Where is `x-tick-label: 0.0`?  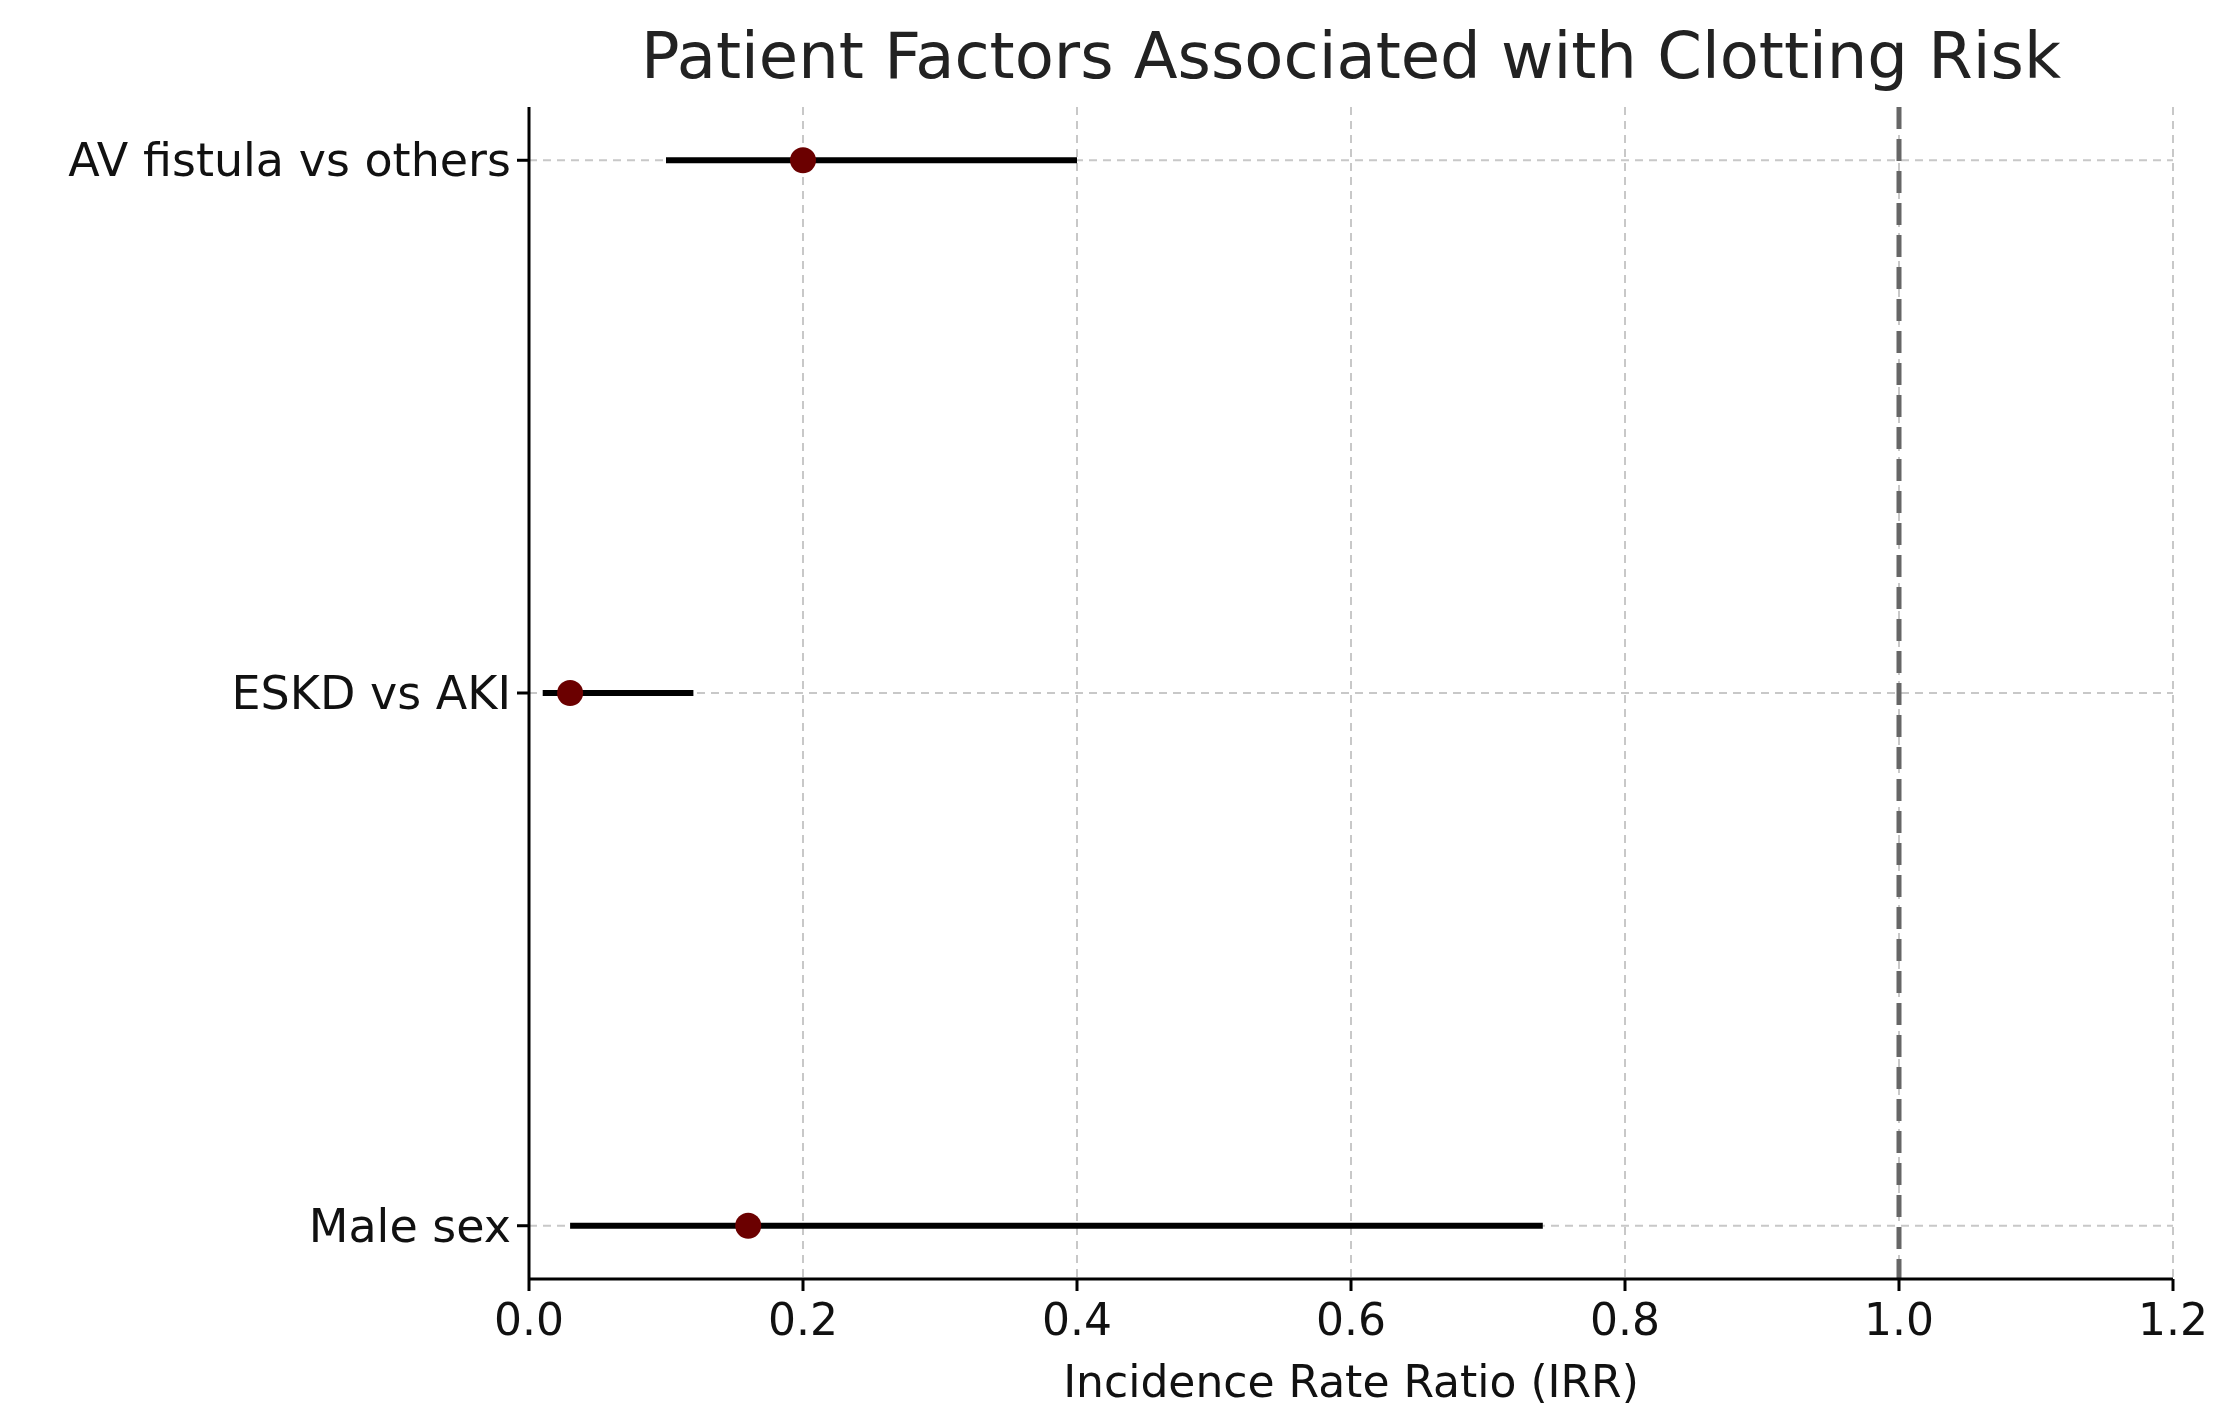 x-tick-label: 0.0 is located at coordinates (529, 1319).